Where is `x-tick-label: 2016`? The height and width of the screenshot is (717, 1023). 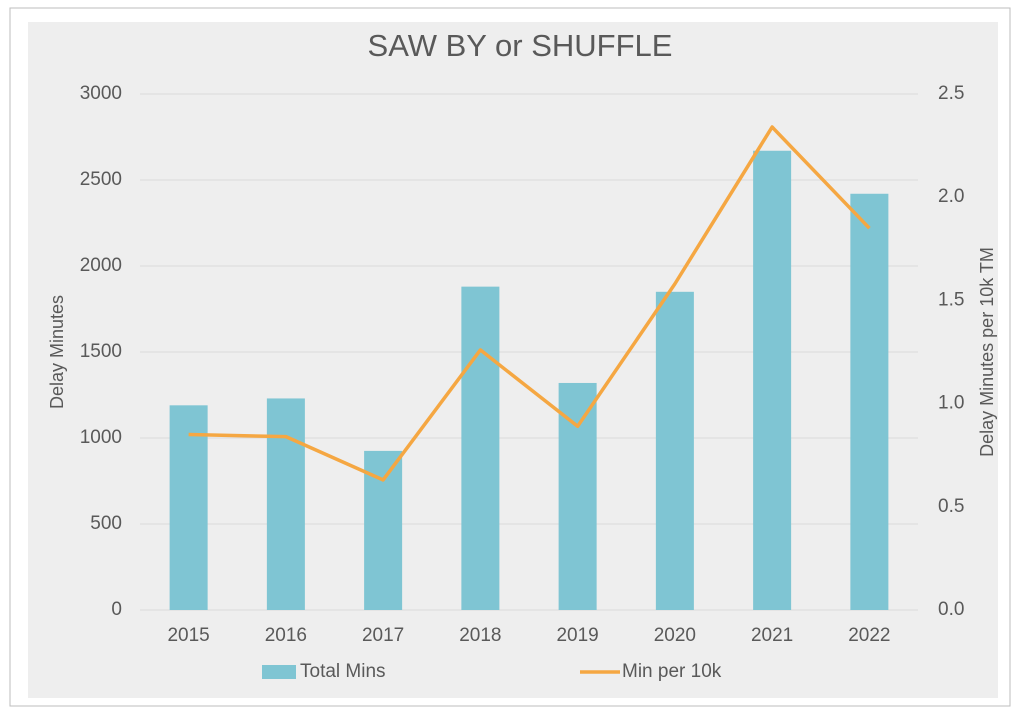
x-tick-label: 2016 is located at coordinates (286, 635).